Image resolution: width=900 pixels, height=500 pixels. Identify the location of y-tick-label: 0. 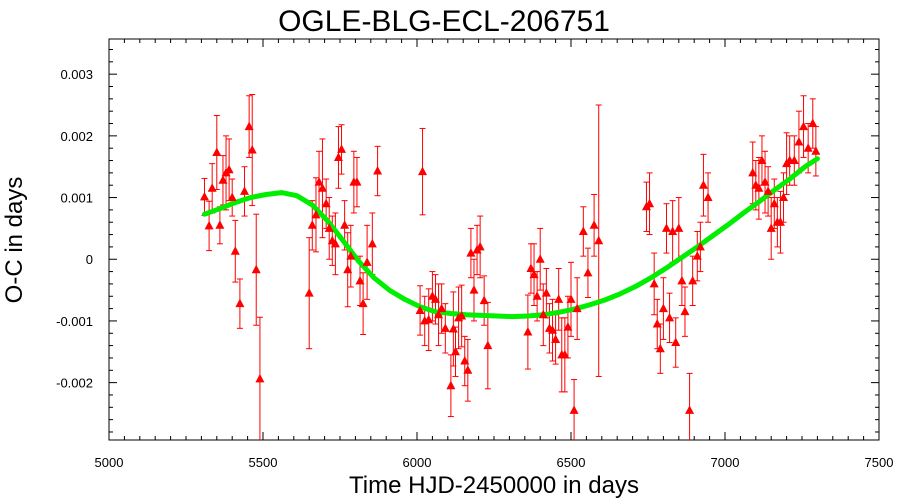
(89, 259).